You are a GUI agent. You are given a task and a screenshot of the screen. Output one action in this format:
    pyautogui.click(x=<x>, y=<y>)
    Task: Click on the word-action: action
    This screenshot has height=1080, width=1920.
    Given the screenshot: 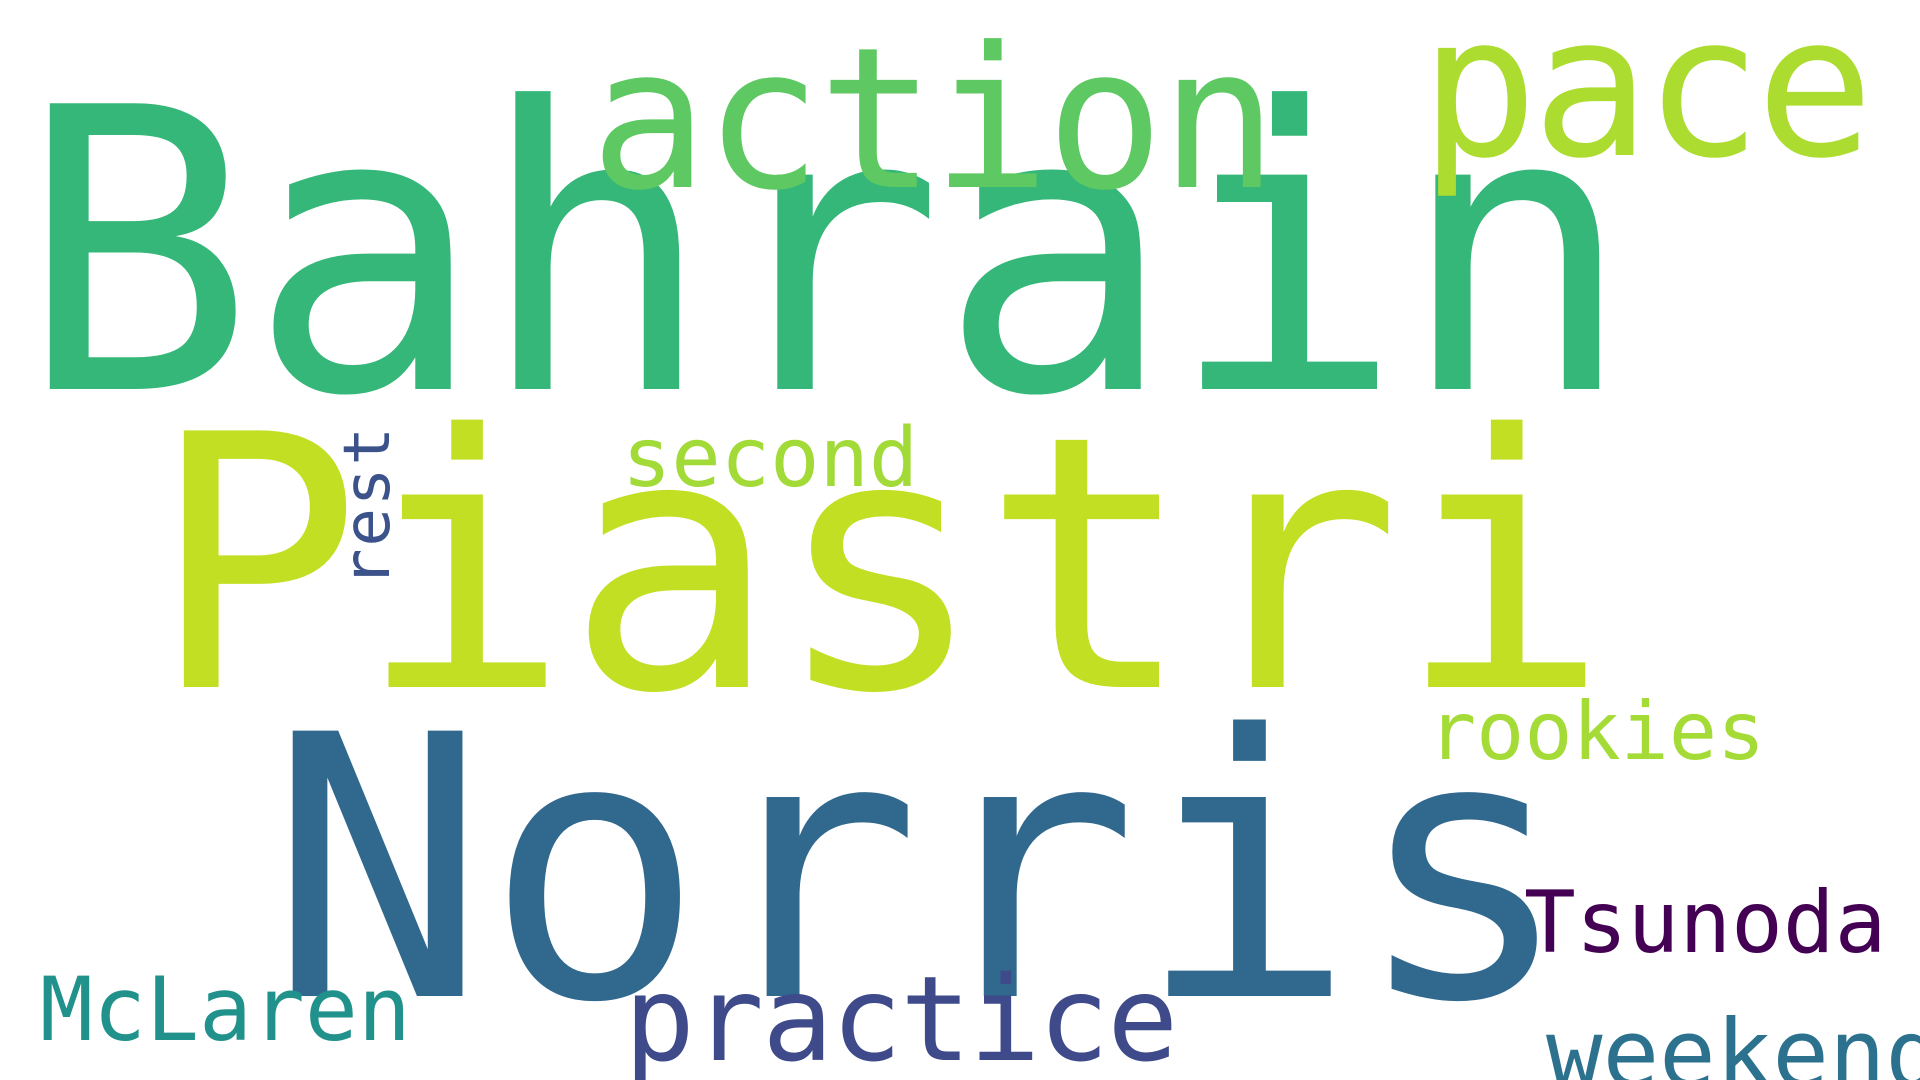 What is the action you would take?
    pyautogui.click(x=934, y=120)
    